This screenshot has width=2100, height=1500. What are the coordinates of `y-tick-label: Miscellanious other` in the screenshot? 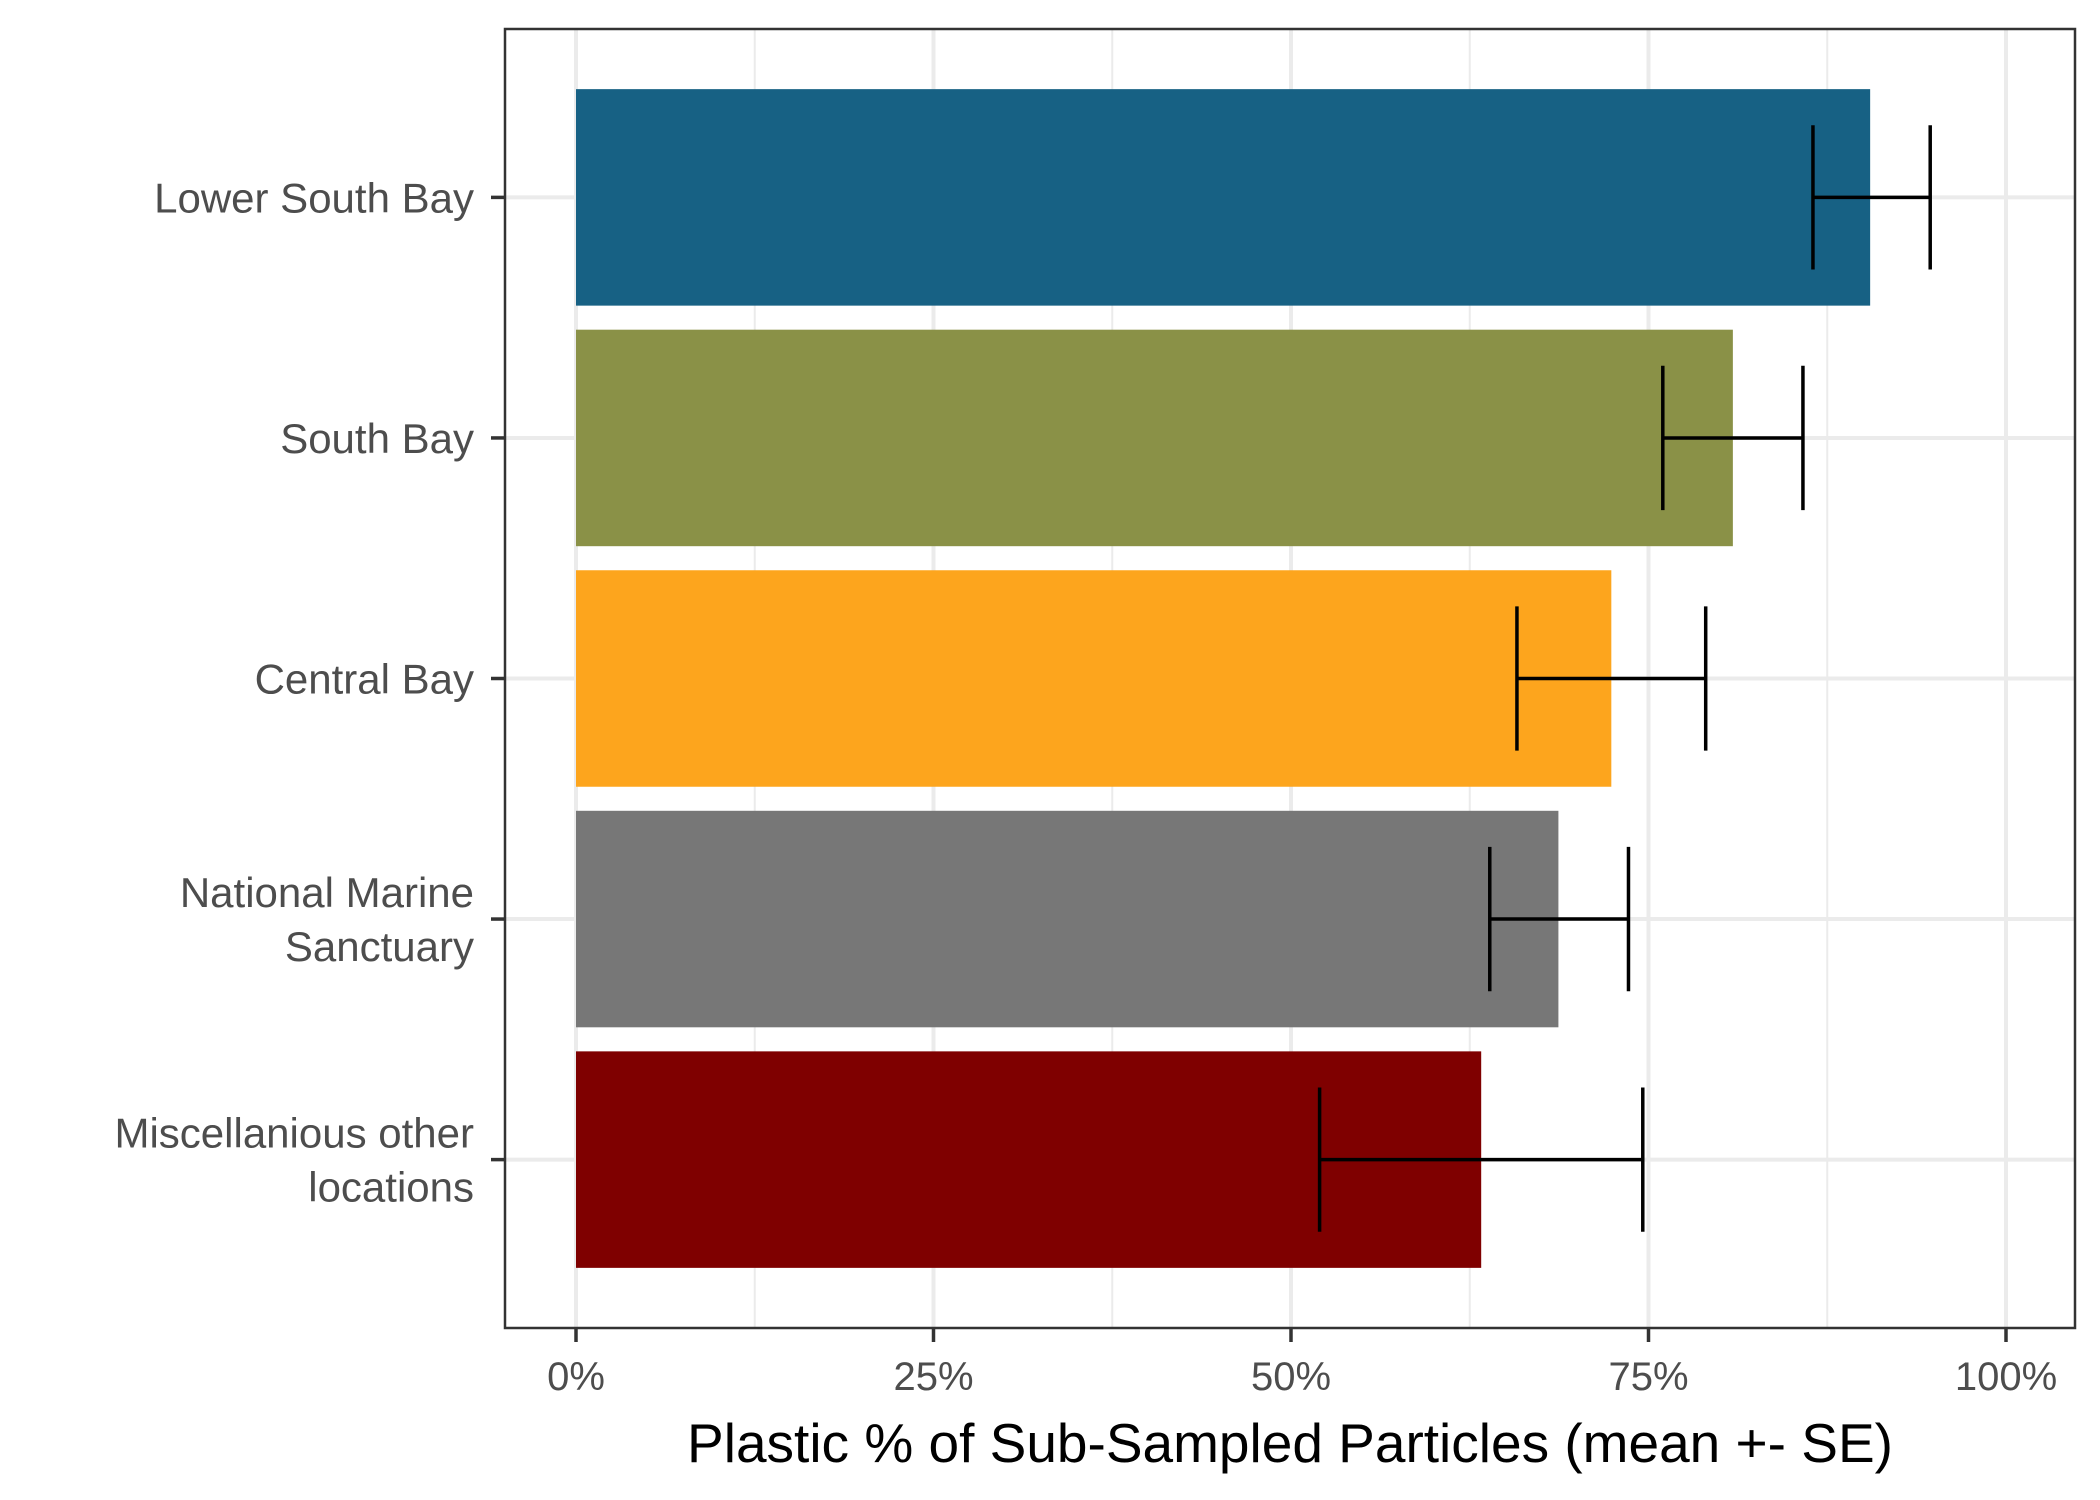 It's located at (294, 1133).